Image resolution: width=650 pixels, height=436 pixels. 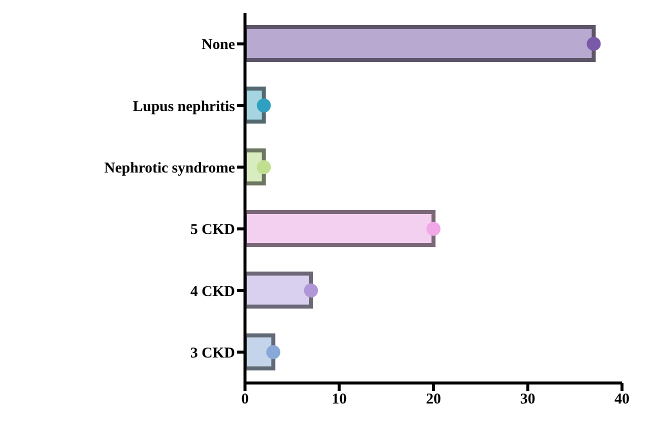 What do you see at coordinates (433, 400) in the screenshot?
I see `x-tick-label: 20` at bounding box center [433, 400].